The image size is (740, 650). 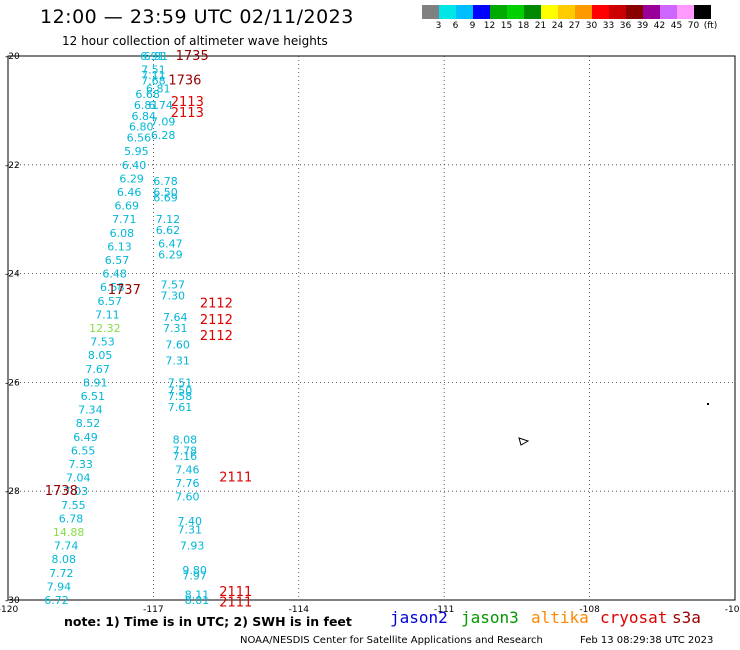 What do you see at coordinates (732, 610) in the screenshot?
I see `x-tick-label: -105` at bounding box center [732, 610].